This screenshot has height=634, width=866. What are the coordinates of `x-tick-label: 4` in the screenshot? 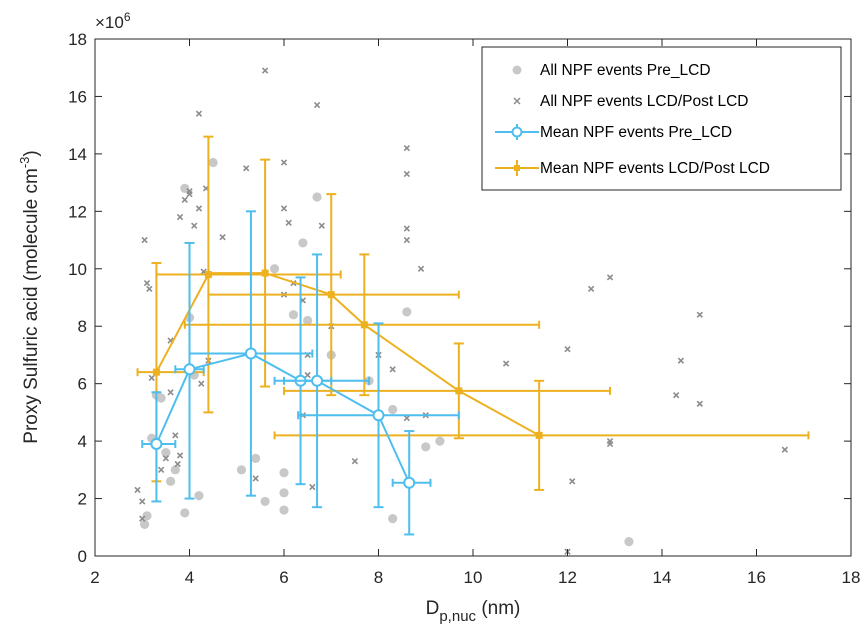 It's located at (189, 577).